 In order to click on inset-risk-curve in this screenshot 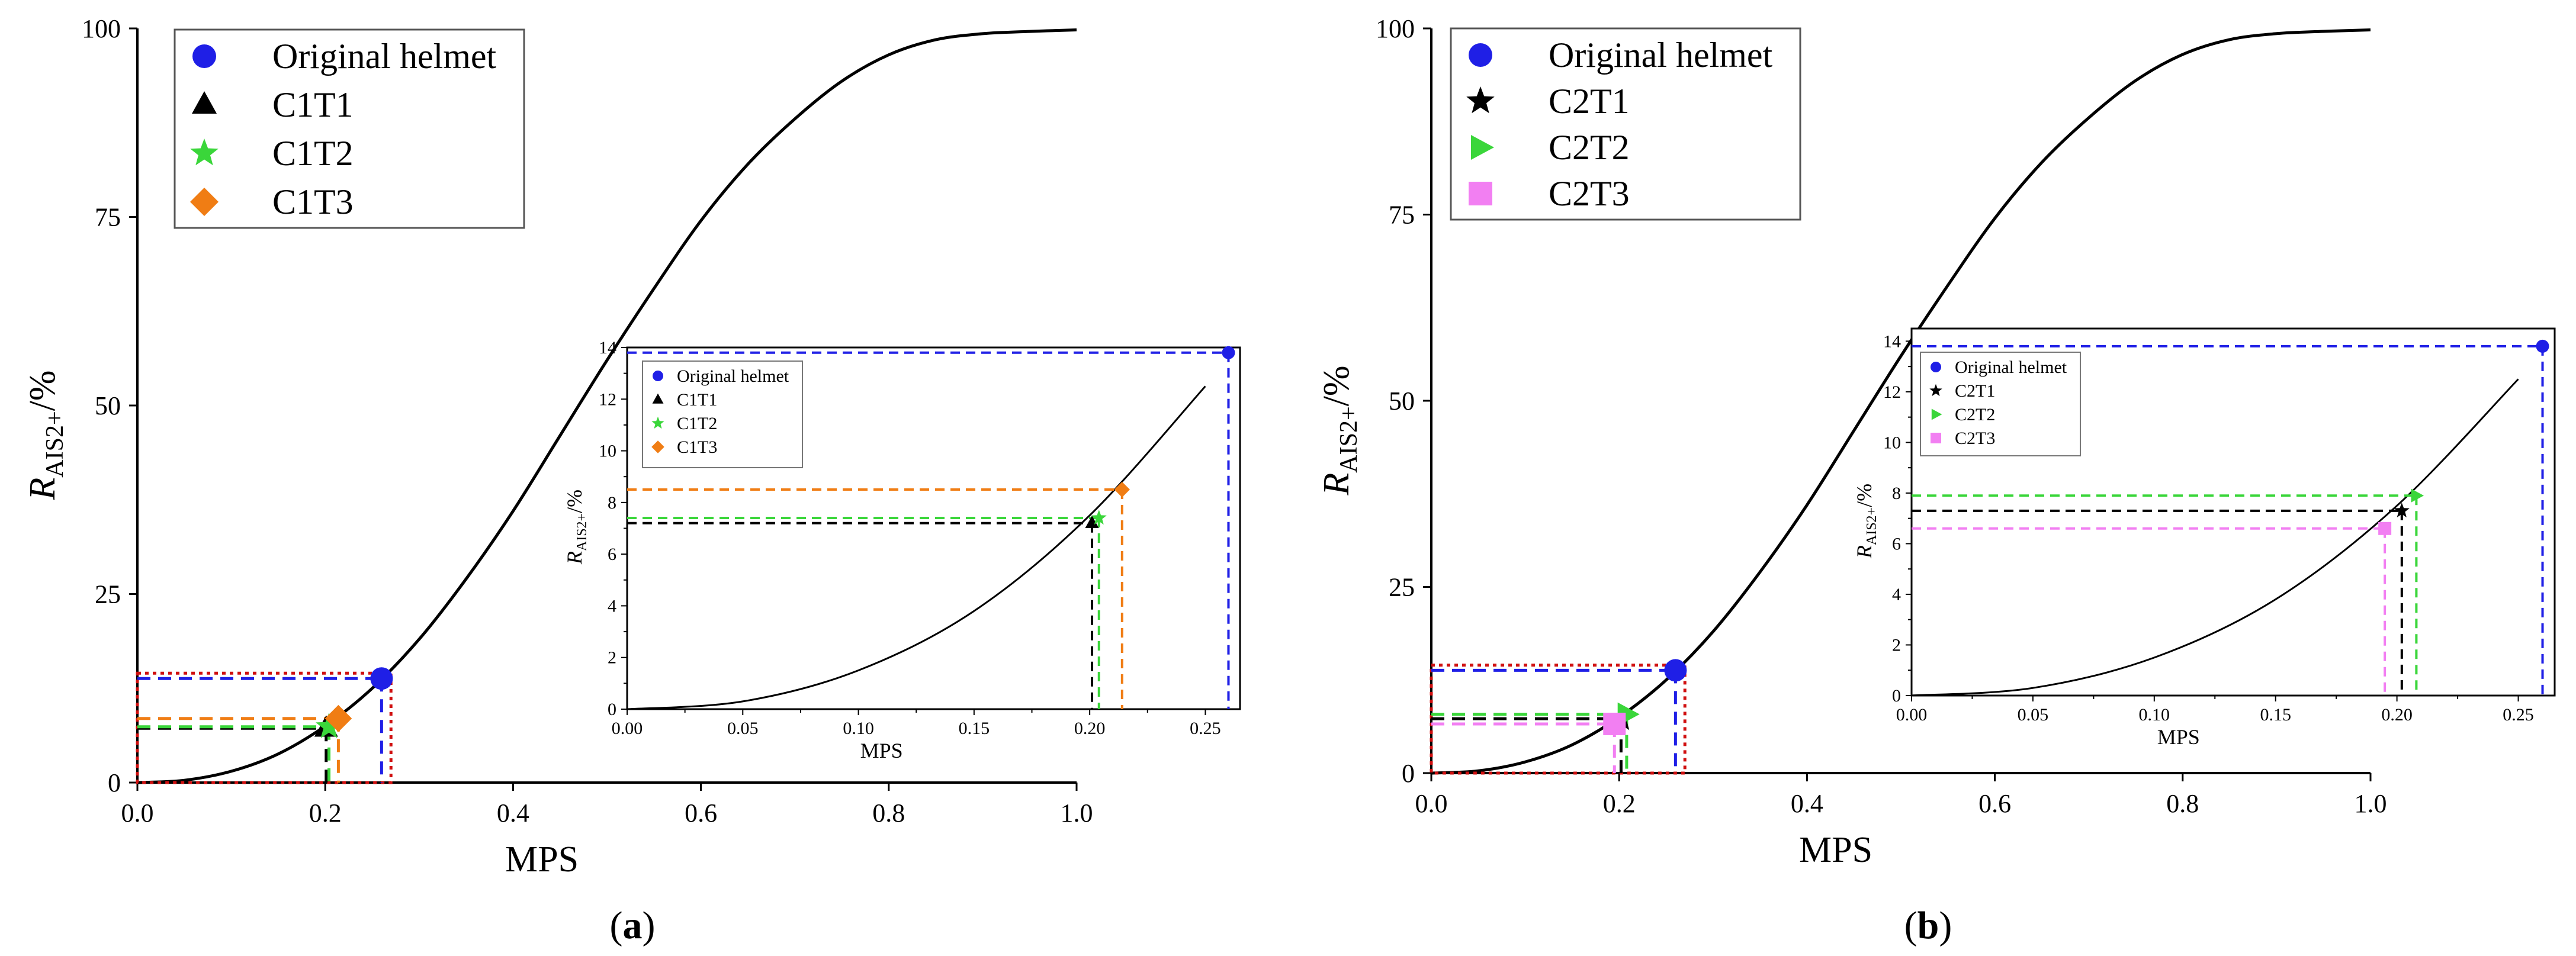, I will do `click(2215, 537)`.